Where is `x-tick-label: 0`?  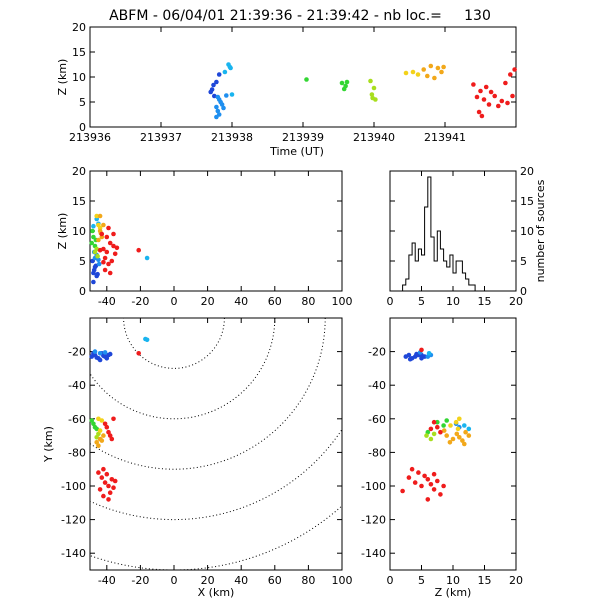 x-tick-label: 0 is located at coordinates (174, 301).